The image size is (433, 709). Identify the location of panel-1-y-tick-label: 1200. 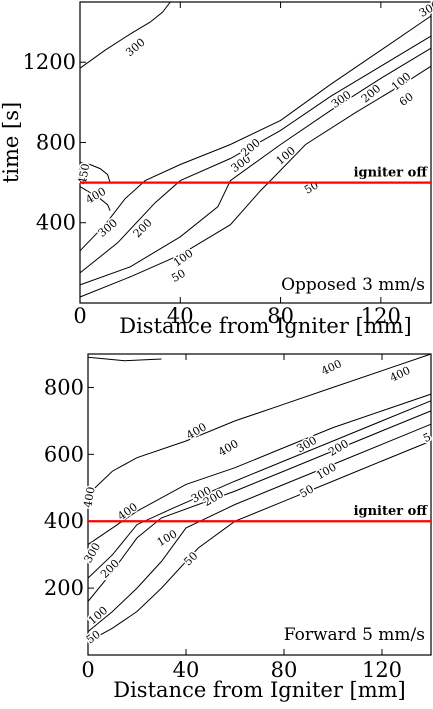
(49, 62).